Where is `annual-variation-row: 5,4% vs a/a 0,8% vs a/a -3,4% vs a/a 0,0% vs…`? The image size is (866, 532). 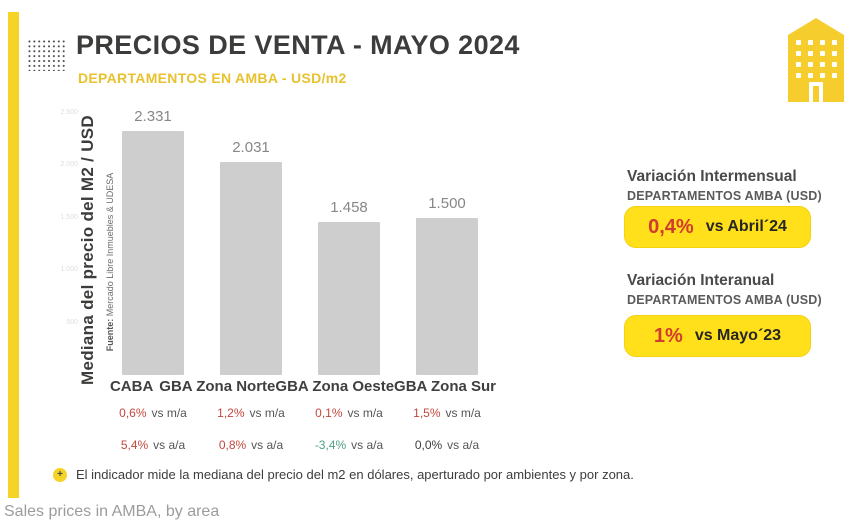 annual-variation-row: 5,4% vs a/a 0,8% vs a/a -3,4% vs a/a 0,0% vs… is located at coordinates (300, 445).